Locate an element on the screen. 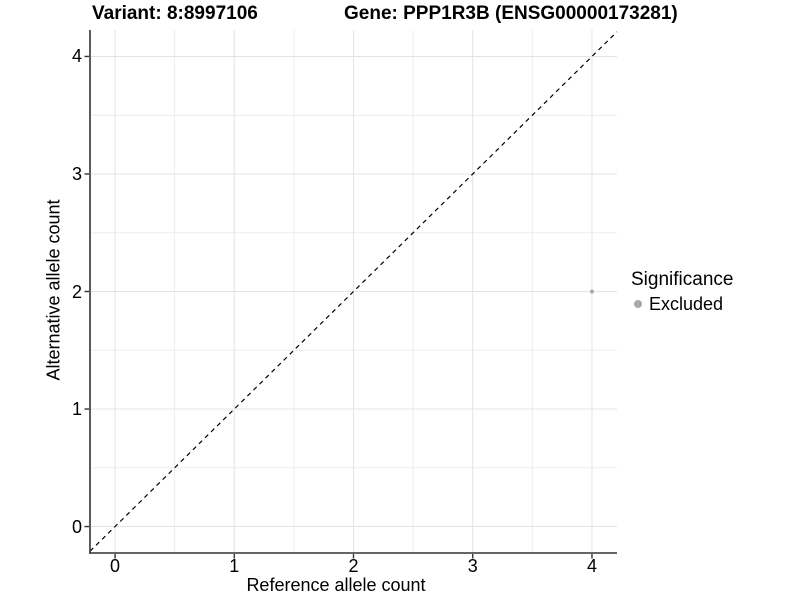 Image resolution: width=800 pixels, height=600 pixels. y-tick-label: 1 is located at coordinates (76, 409).